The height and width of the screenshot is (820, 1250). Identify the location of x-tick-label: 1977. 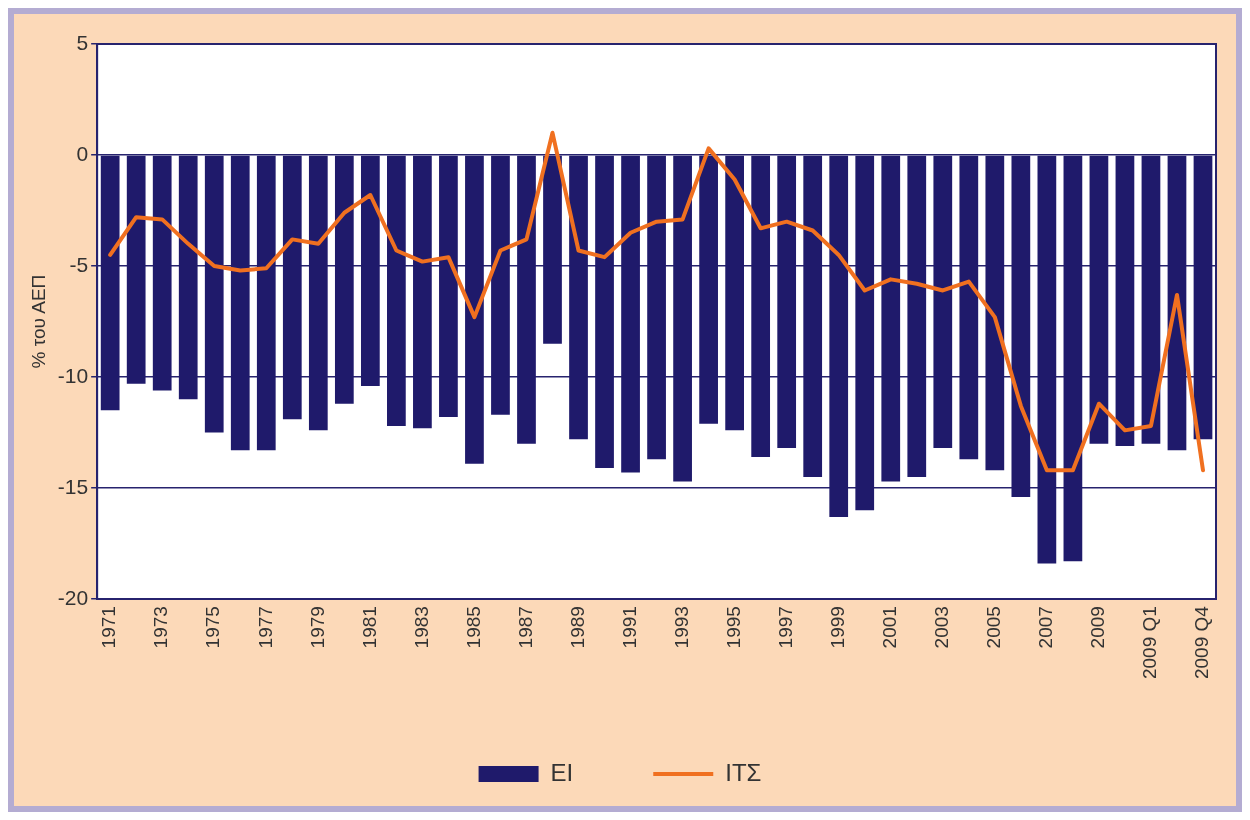
(265, 627).